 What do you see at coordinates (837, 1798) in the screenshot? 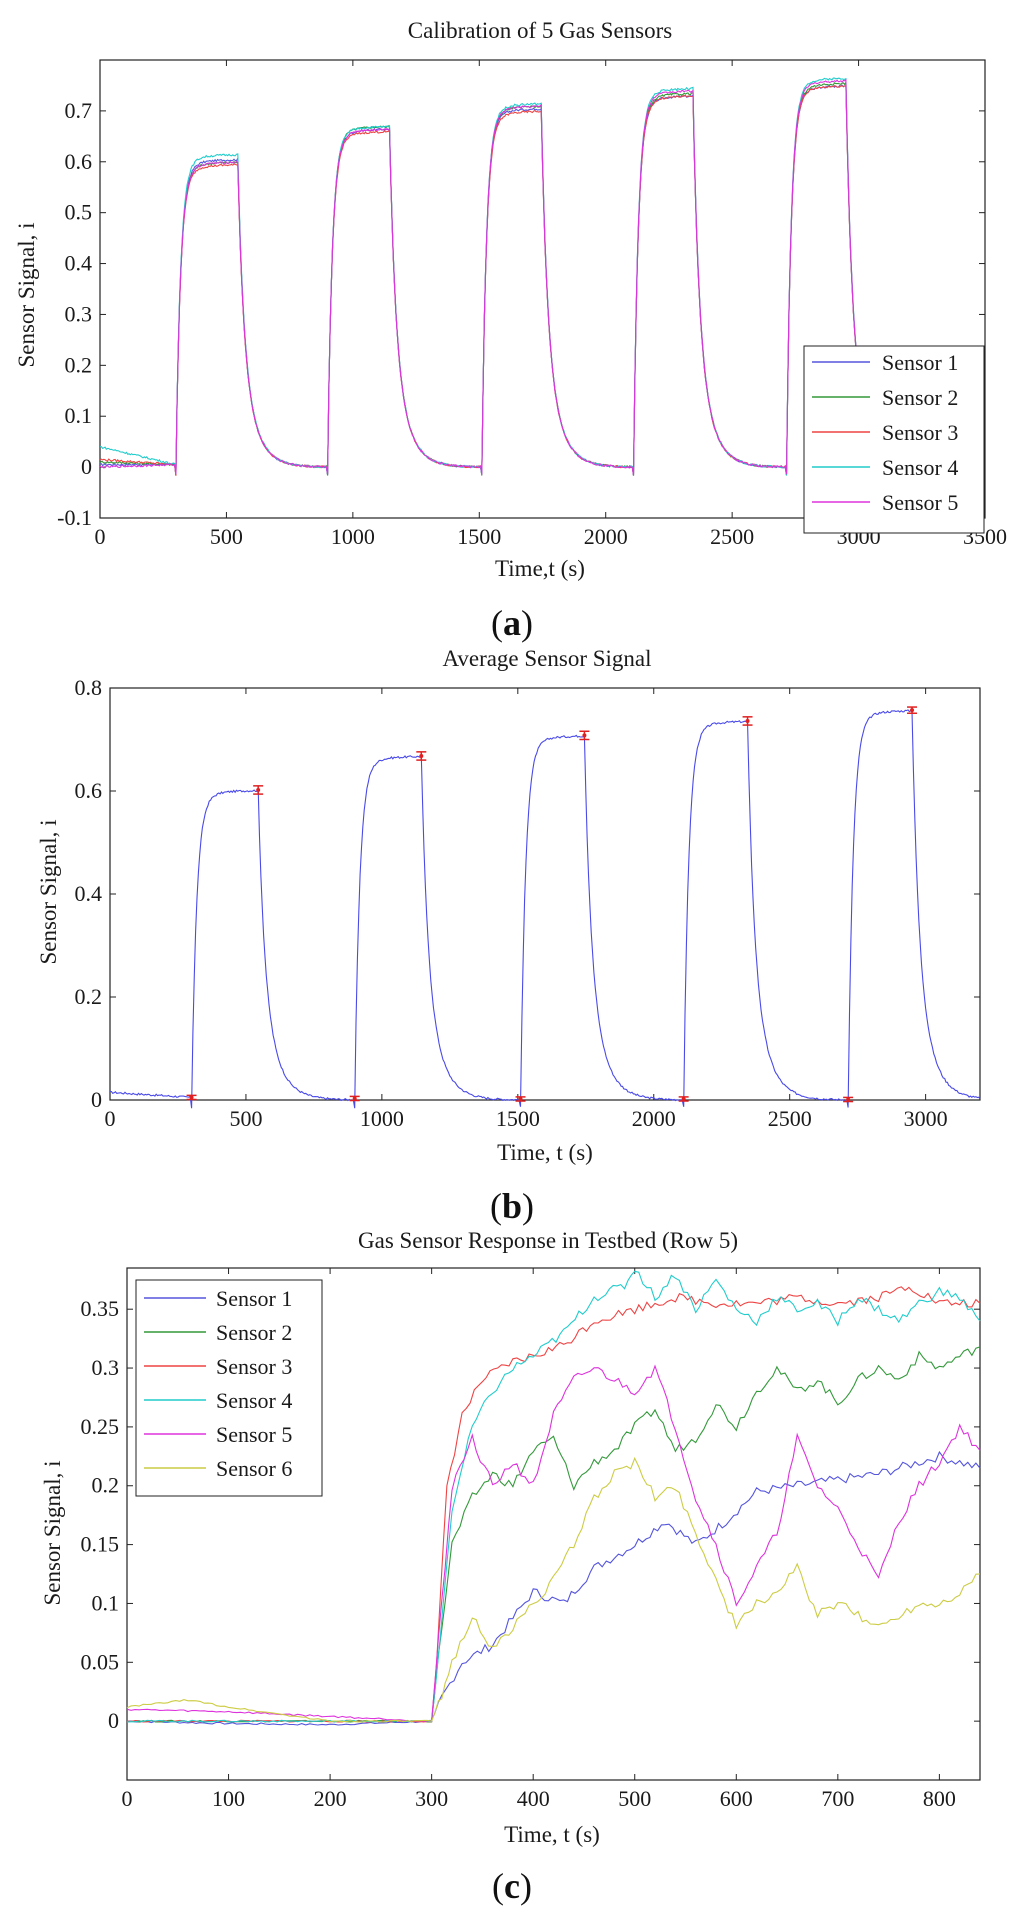
I see `x-tick-label: 700` at bounding box center [837, 1798].